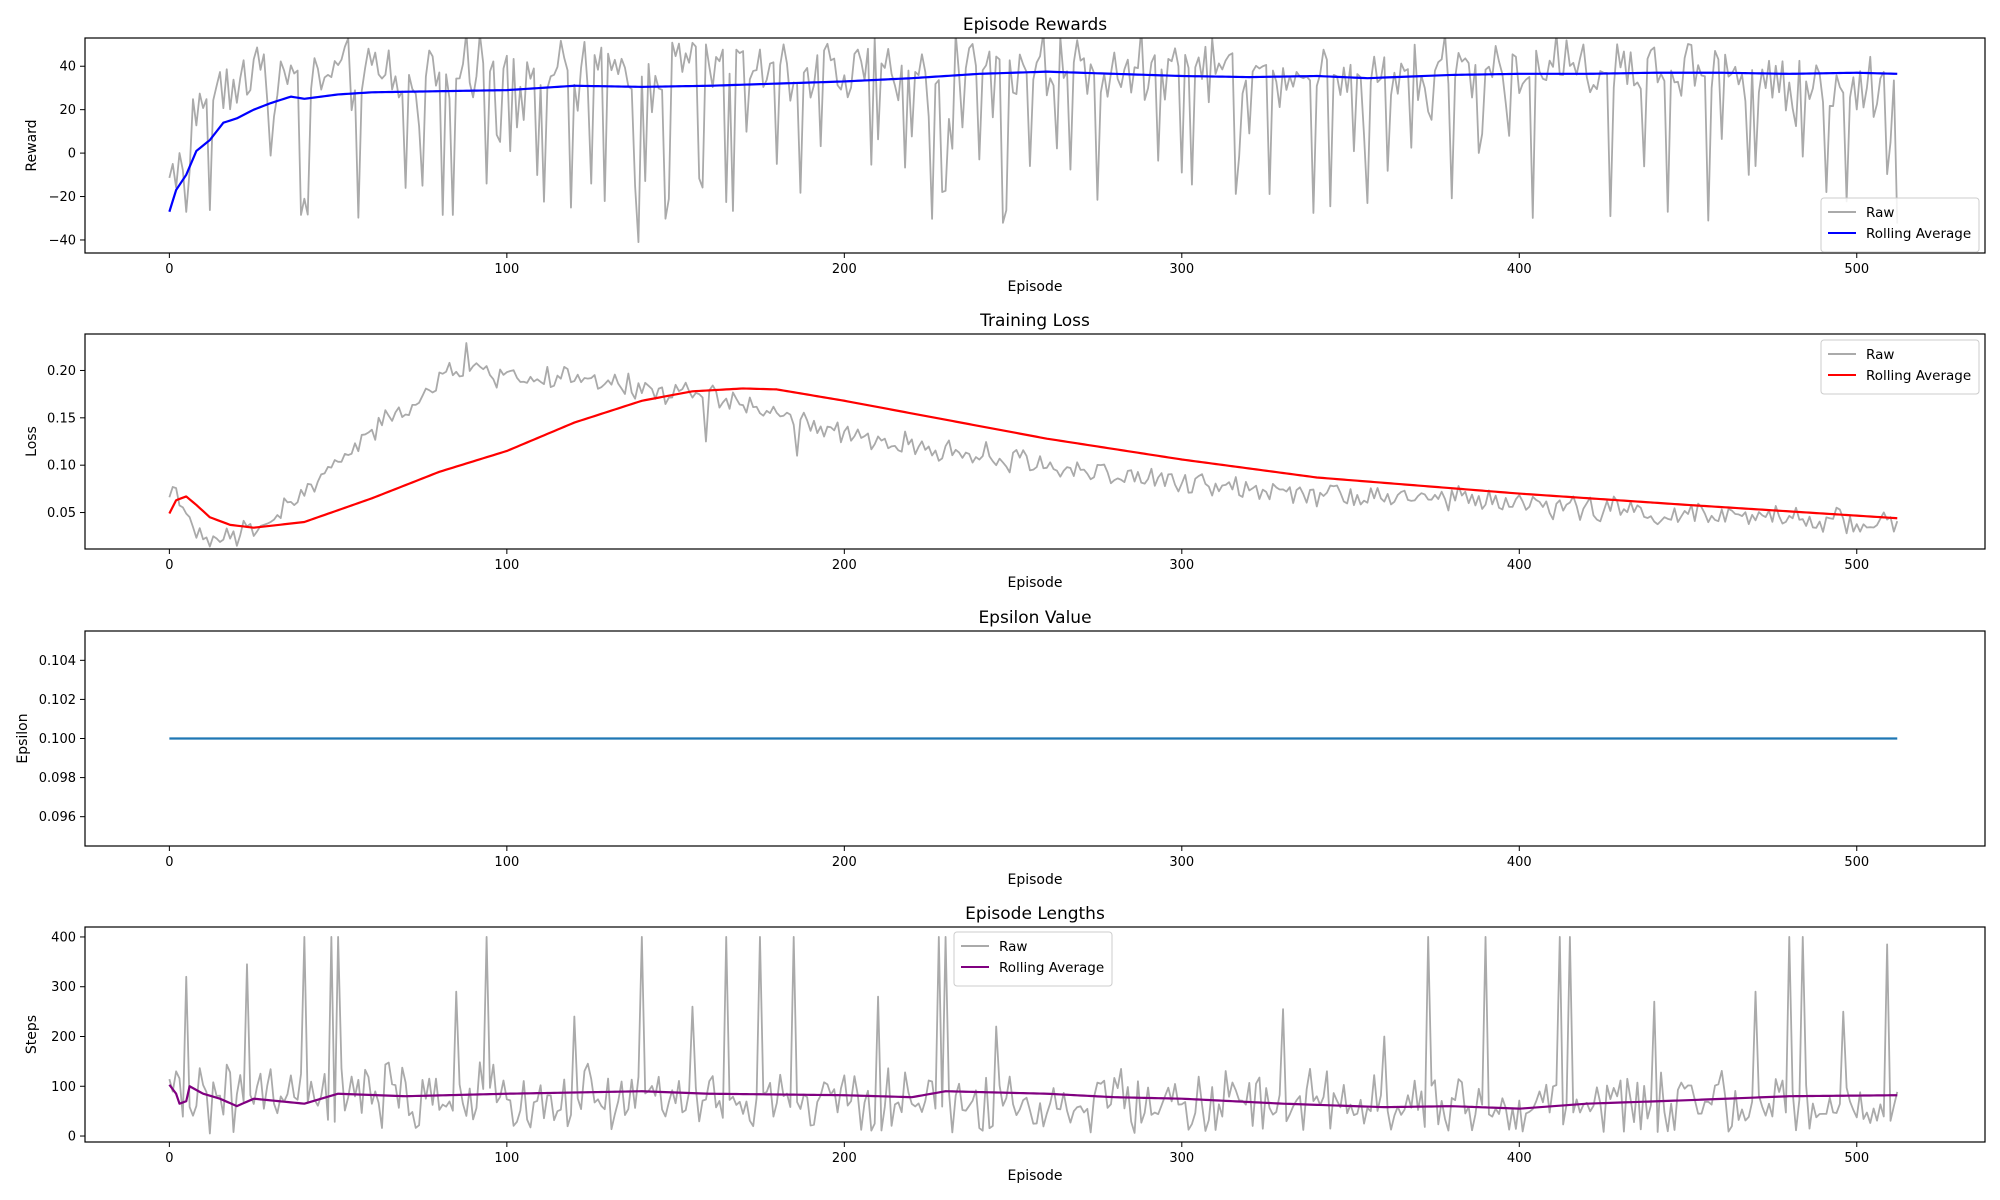 This screenshot has width=2000, height=1200. Describe the element at coordinates (57, 778) in the screenshot. I see `y-tick-label: 0.098` at that location.